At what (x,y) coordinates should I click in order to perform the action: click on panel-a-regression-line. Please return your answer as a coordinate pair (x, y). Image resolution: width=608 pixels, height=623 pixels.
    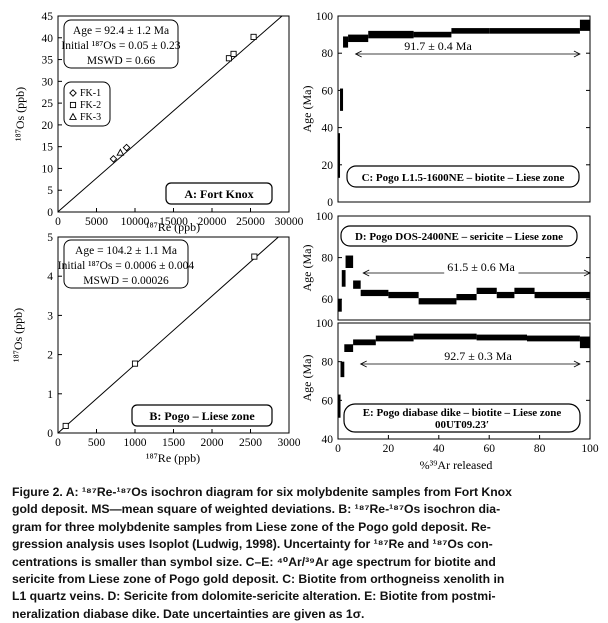
    Looking at the image, I should click on (170, 114).